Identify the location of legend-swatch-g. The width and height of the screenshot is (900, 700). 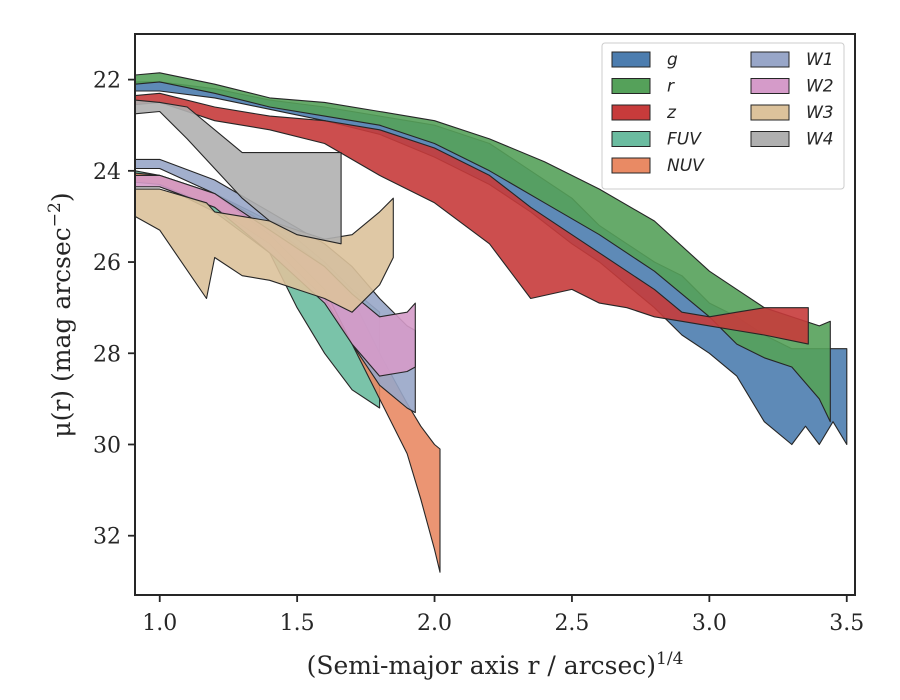
(631, 59).